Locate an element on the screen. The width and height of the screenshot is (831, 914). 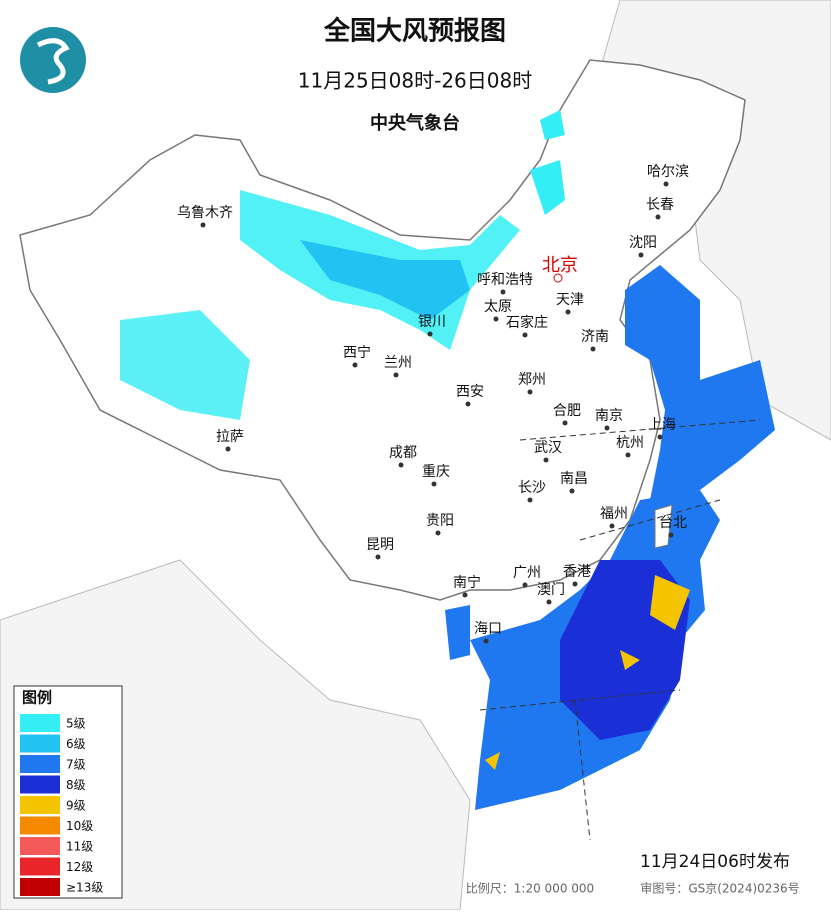
legend-label: 12级 is located at coordinates (79, 867).